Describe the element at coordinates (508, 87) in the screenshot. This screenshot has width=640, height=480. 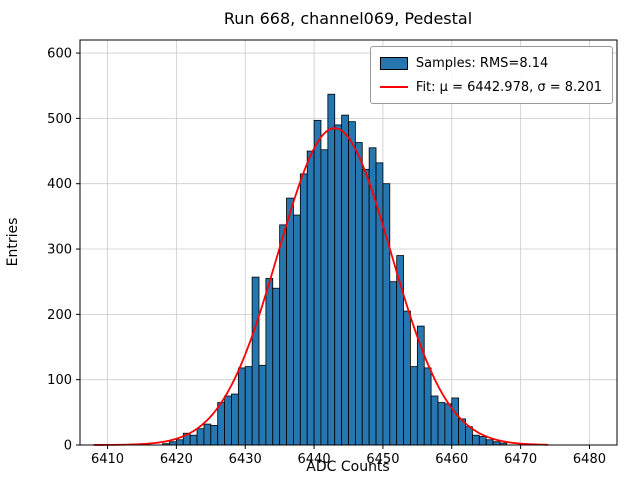
I see `legend-label-fit: Fit: μ = 6442.978, σ = 8.201` at that location.